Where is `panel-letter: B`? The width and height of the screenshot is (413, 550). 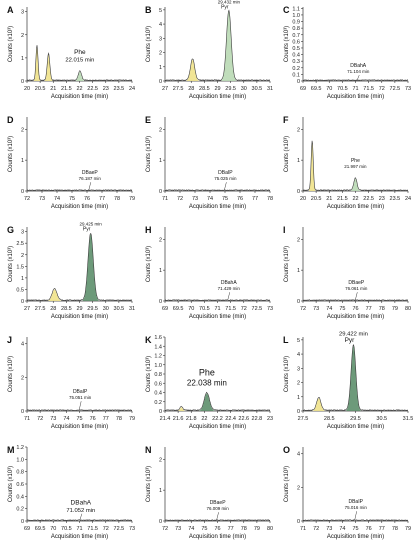 panel-letter: B is located at coordinates (148, 10).